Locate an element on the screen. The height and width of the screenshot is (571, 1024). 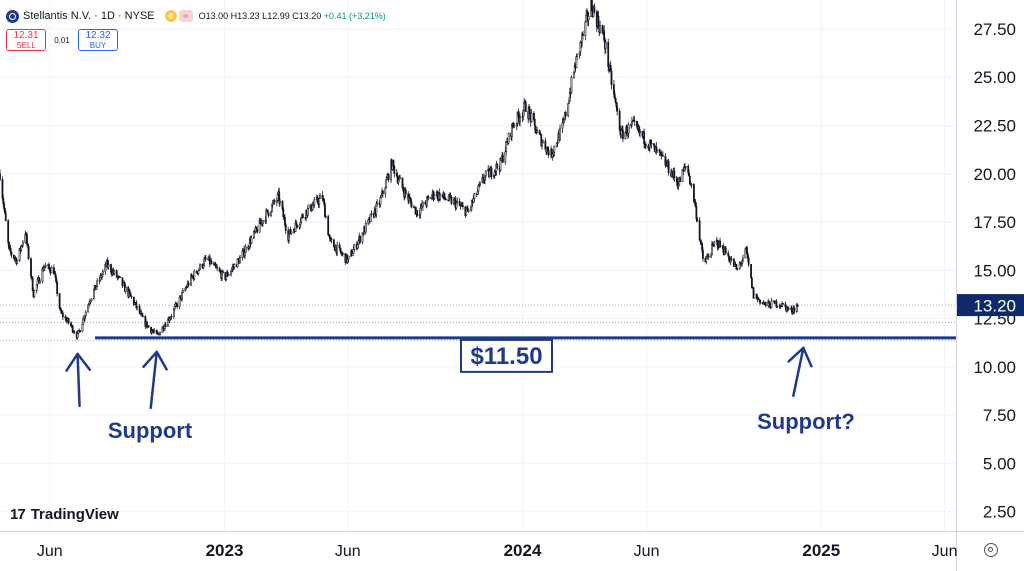
arrow-head is located at coordinates (800, 357).